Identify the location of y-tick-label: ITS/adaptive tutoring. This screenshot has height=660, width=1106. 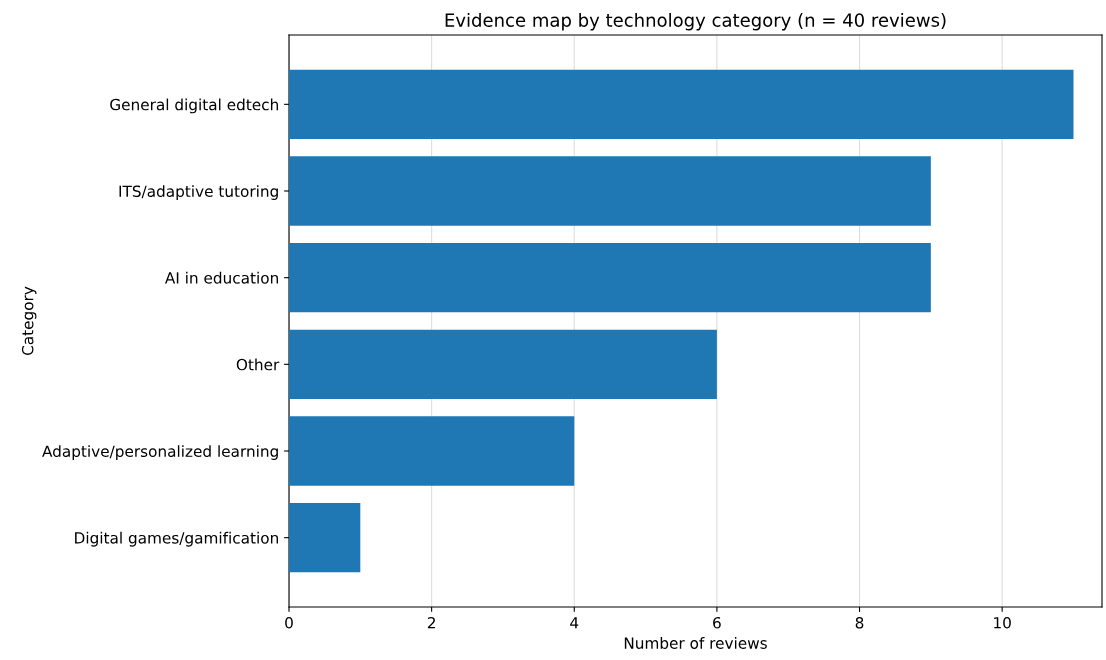
(198, 192).